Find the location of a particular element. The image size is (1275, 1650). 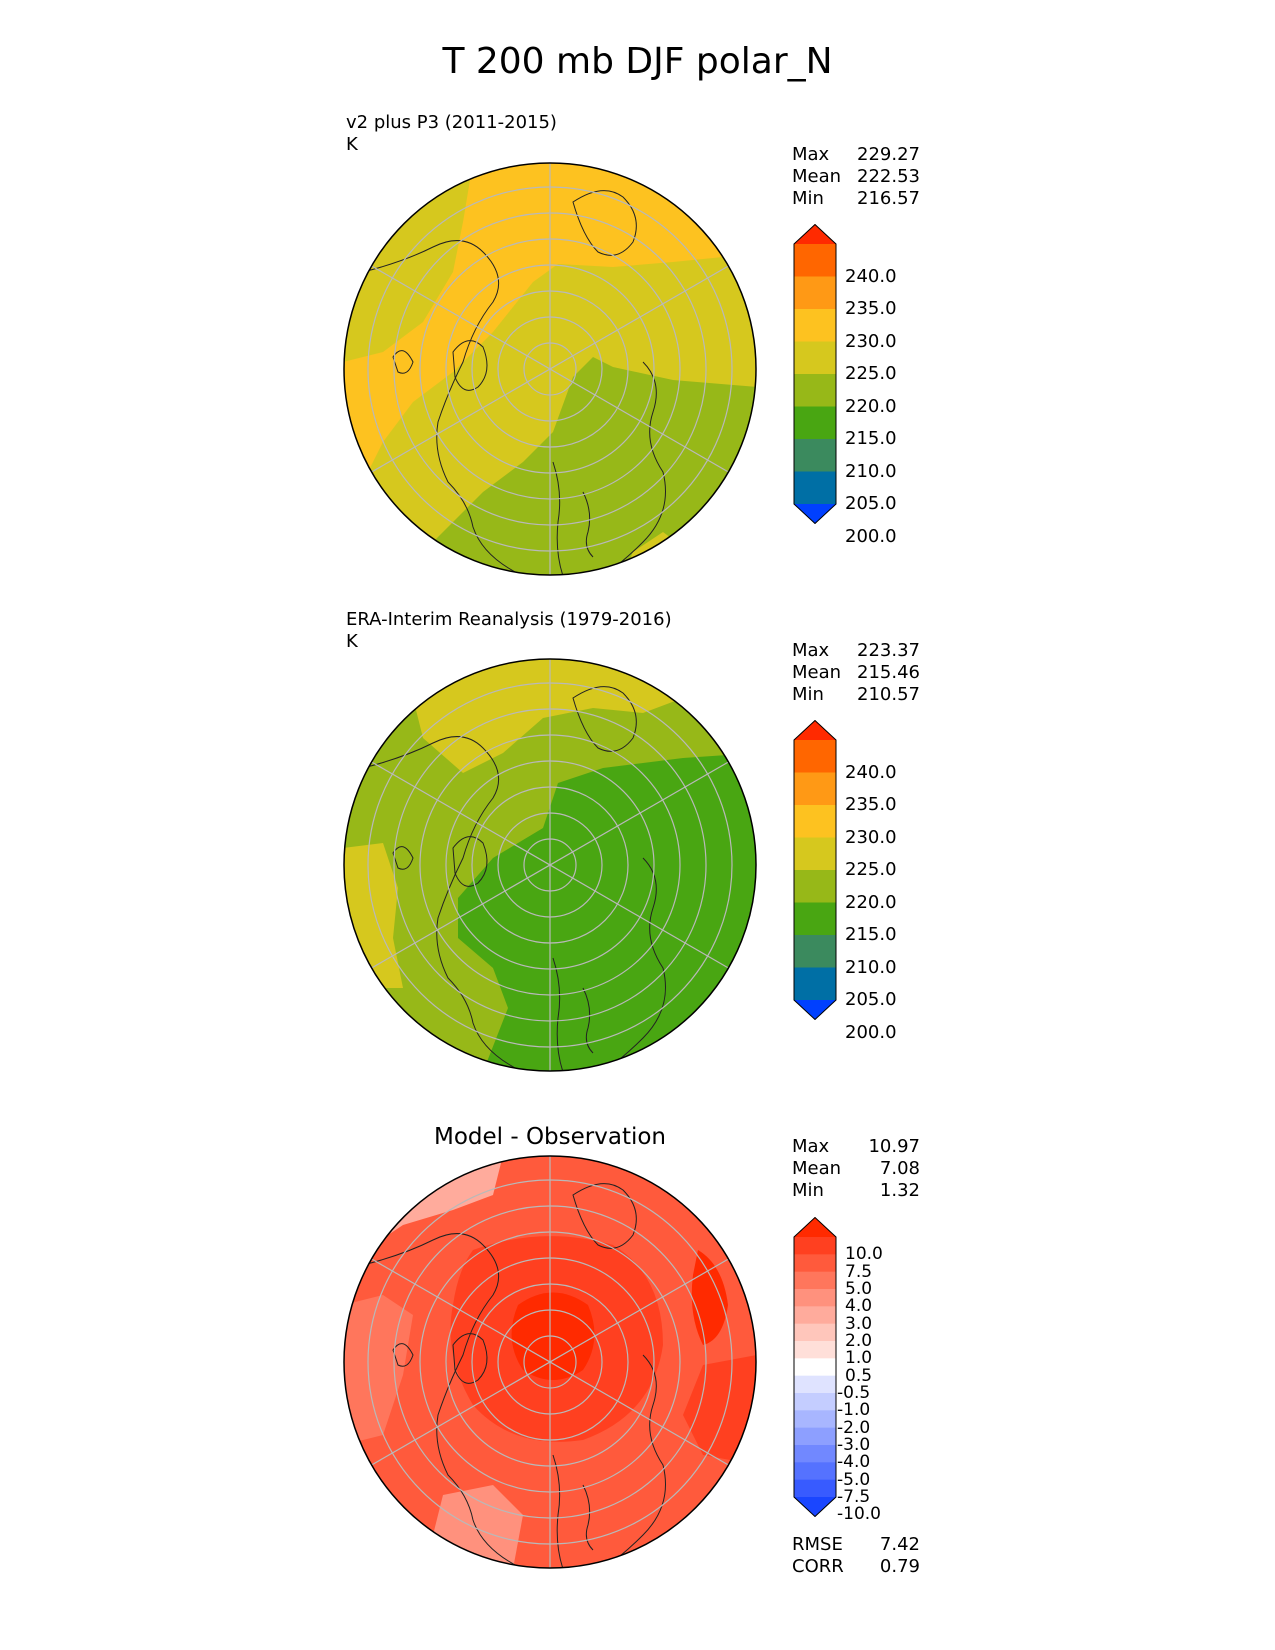

panel-diff-stats: Max 10.97 Mean 7.08 Min 1.32 is located at coordinates (856, 1169).